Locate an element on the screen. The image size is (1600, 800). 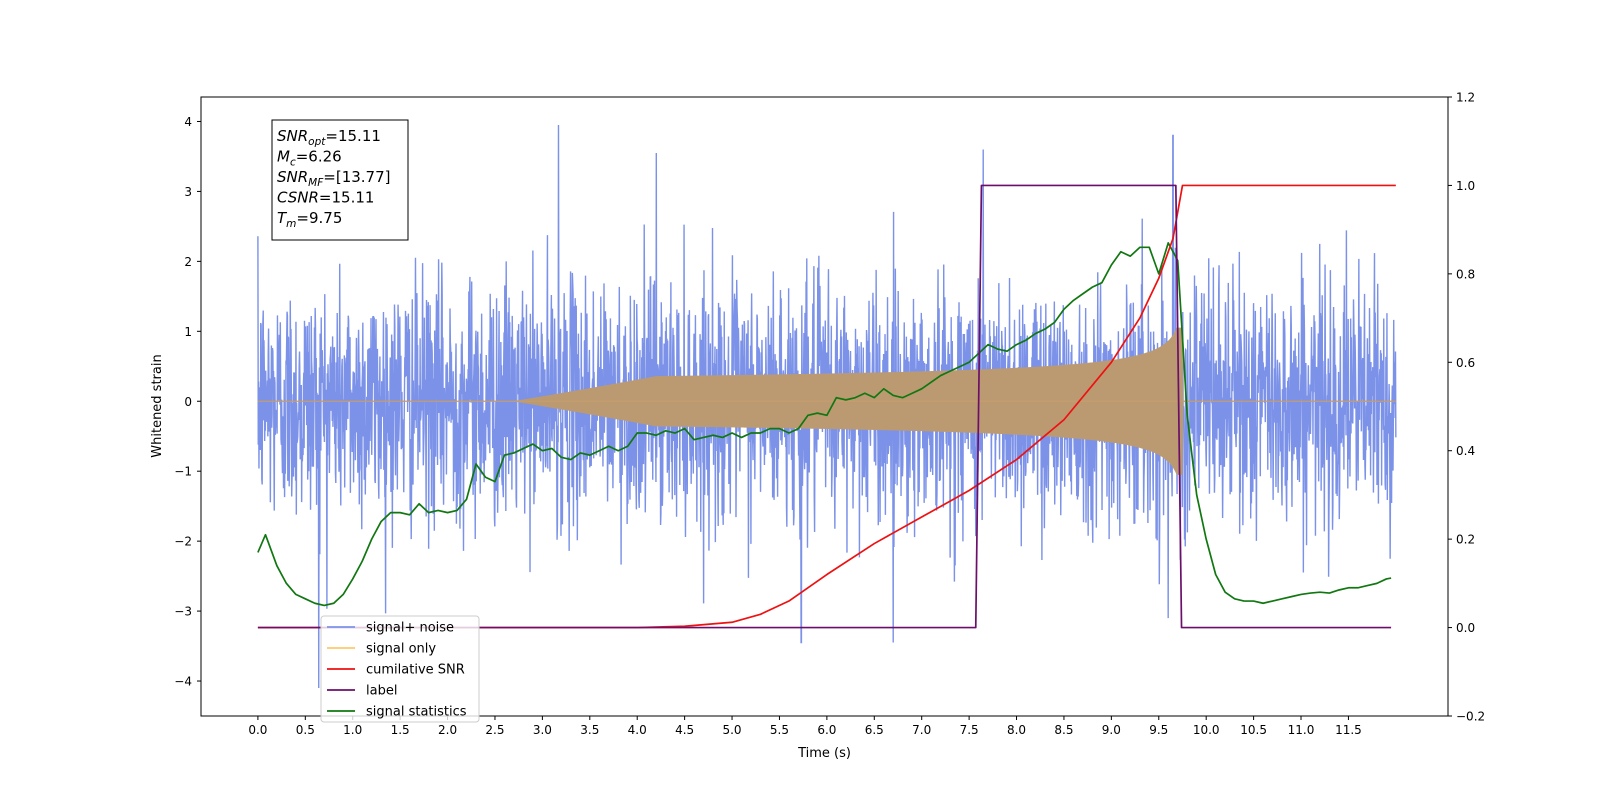
y-right-tick-label: 0.6 is located at coordinates (1465, 363).